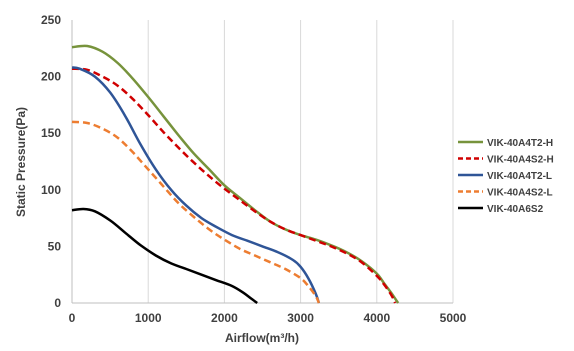  Describe the element at coordinates (453, 318) in the screenshot. I see `x-tick-label: 5000` at that location.